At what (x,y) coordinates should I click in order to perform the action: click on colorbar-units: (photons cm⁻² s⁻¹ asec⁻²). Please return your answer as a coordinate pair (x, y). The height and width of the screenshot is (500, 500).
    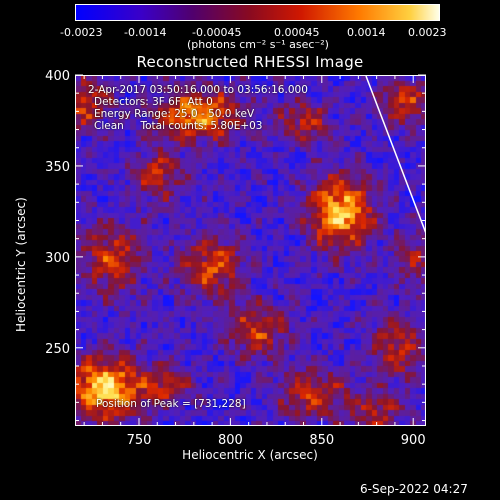
    Looking at the image, I should click on (258, 44).